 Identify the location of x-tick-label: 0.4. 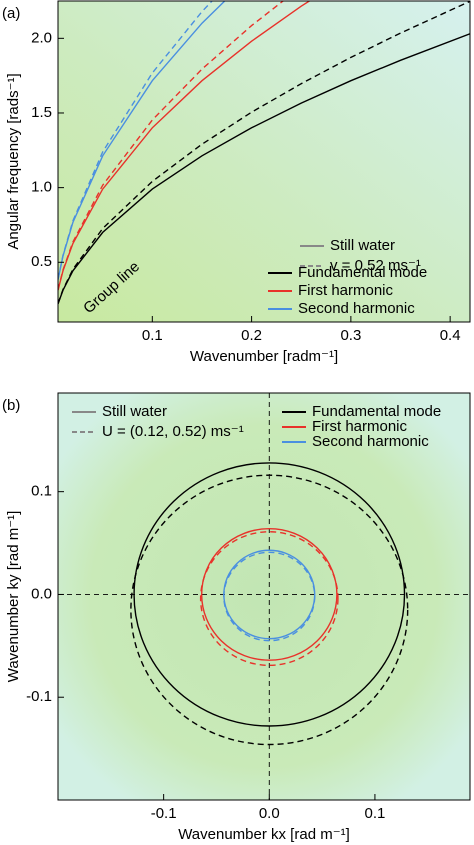
(450, 335).